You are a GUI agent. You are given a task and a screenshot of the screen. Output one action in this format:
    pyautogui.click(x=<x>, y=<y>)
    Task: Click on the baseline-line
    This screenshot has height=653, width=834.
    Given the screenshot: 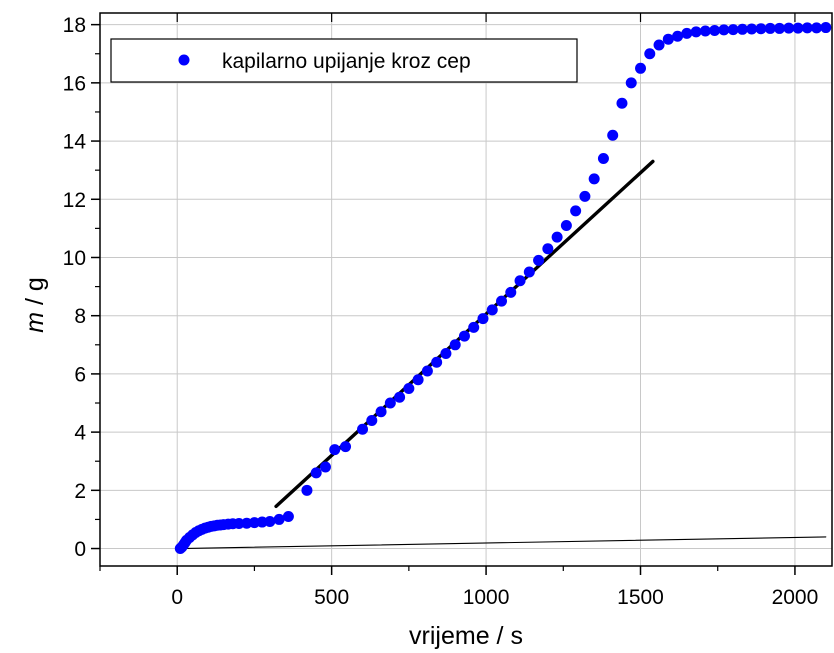 What is the action you would take?
    pyautogui.click(x=503, y=543)
    